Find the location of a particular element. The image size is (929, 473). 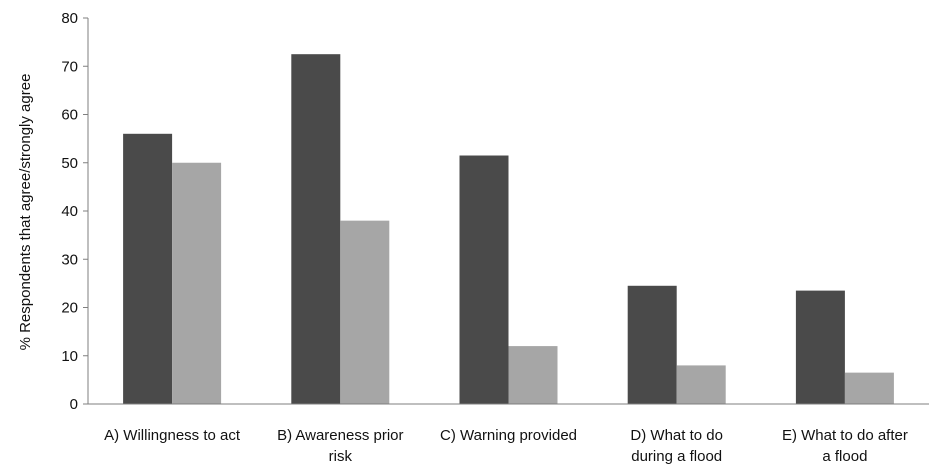

category-label: D) What to do during a flood is located at coordinates (676, 446).